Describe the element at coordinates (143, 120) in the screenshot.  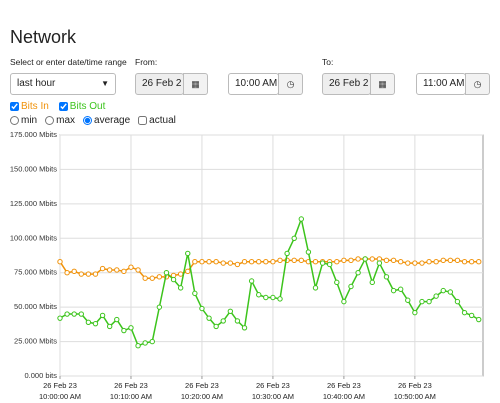
I see `actual-checkbox` at that location.